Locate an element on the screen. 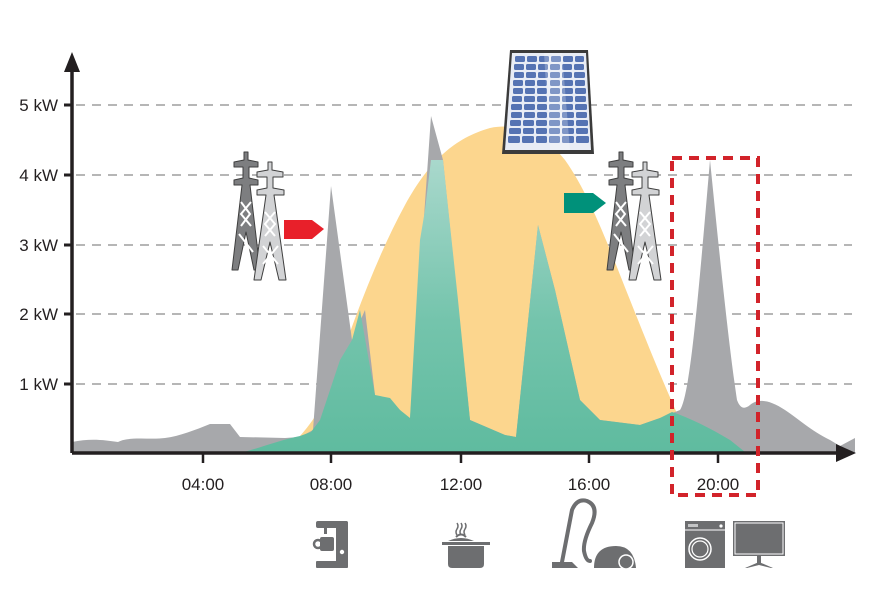  evening-peak-highlight-box is located at coordinates (715, 326).